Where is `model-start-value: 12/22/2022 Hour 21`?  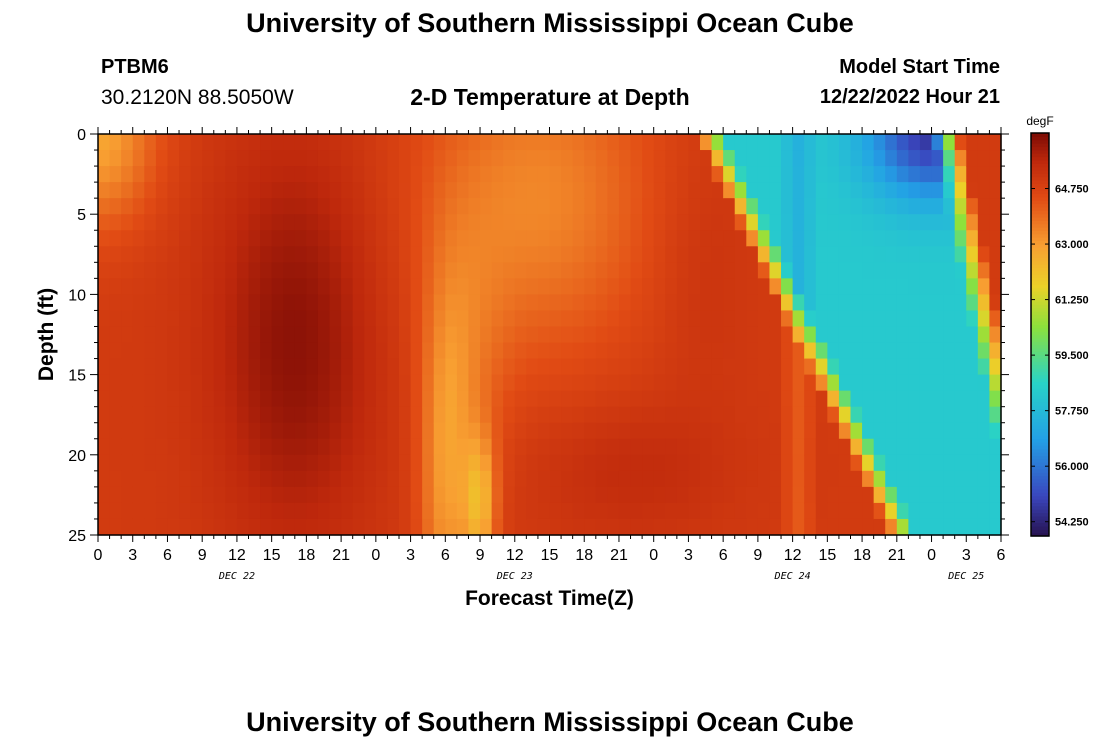
model-start-value: 12/22/2022 Hour 21 is located at coordinates (909, 97).